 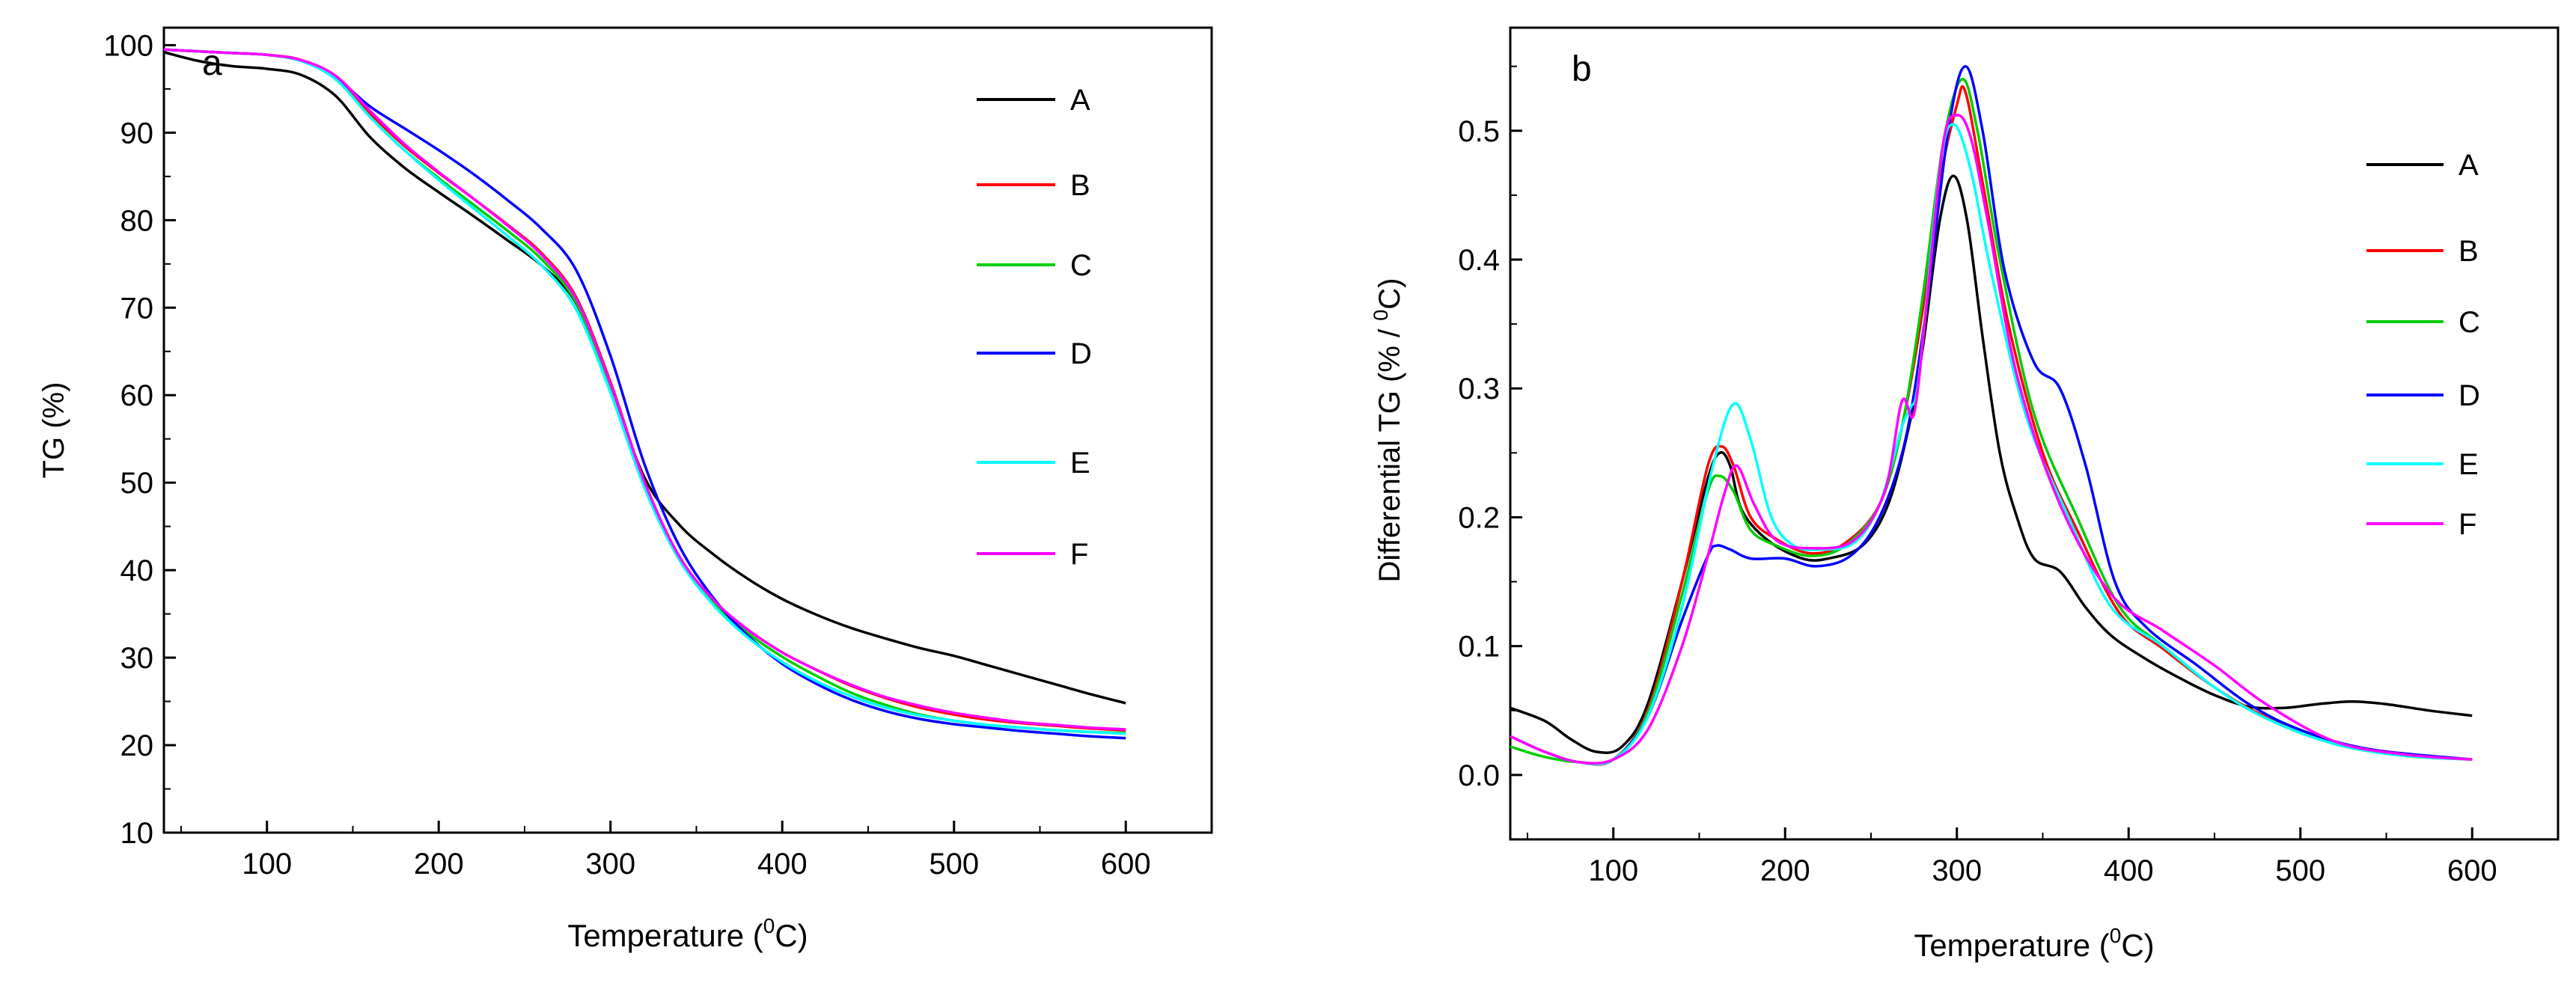 What do you see at coordinates (1080, 100) in the screenshot?
I see `legend-label-a-A: A` at bounding box center [1080, 100].